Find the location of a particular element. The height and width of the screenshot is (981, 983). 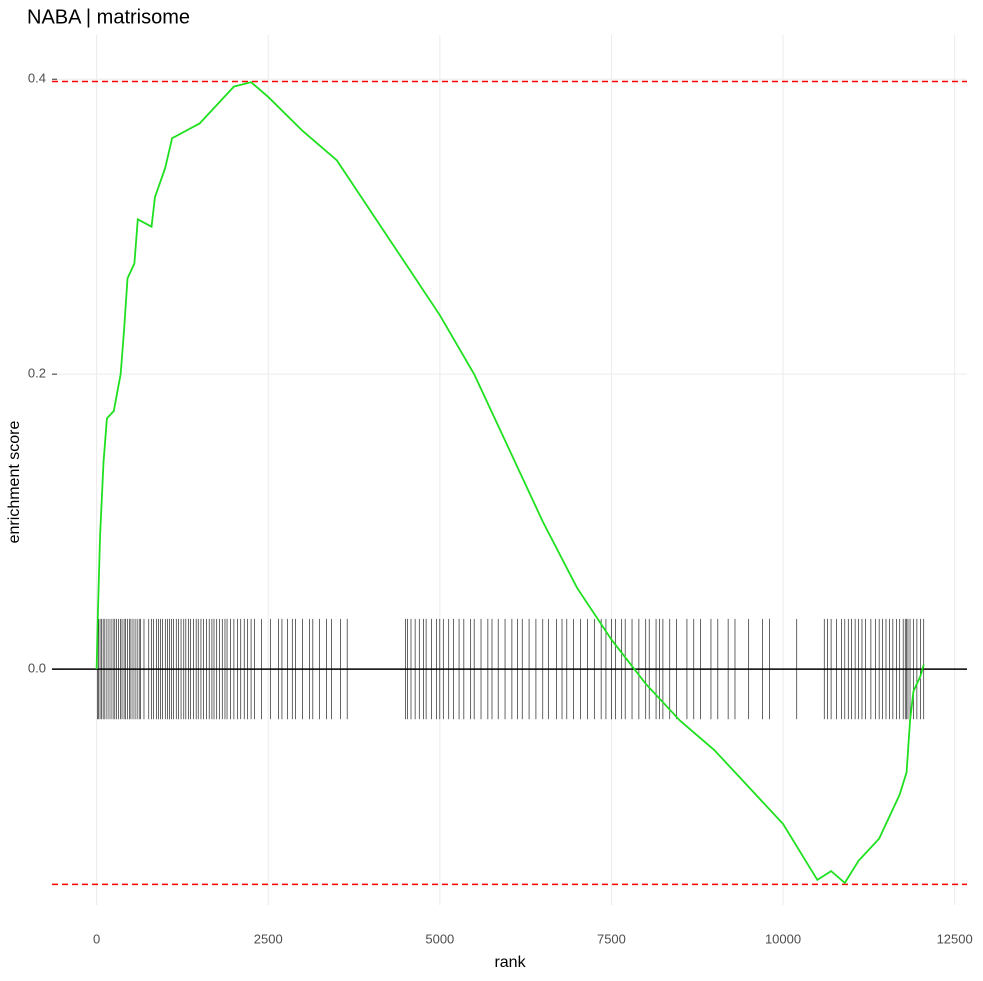

y-tick-label: 0.0 is located at coordinates (37, 668).